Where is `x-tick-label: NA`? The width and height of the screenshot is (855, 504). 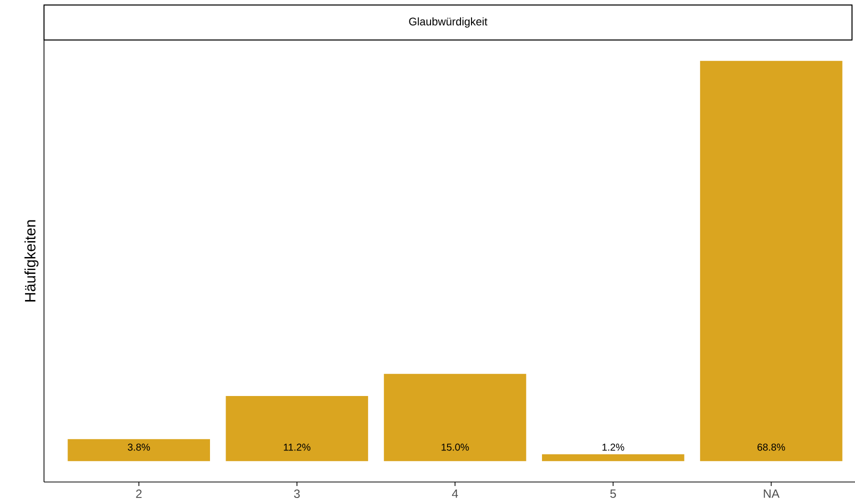 x-tick-label: NA is located at coordinates (772, 494).